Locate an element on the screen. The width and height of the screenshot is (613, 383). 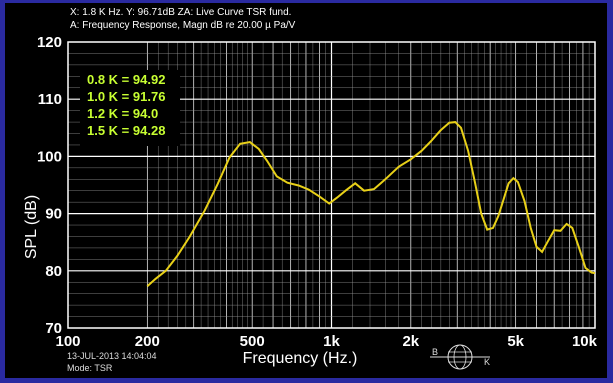
x-tick-label: 500 is located at coordinates (252, 341).